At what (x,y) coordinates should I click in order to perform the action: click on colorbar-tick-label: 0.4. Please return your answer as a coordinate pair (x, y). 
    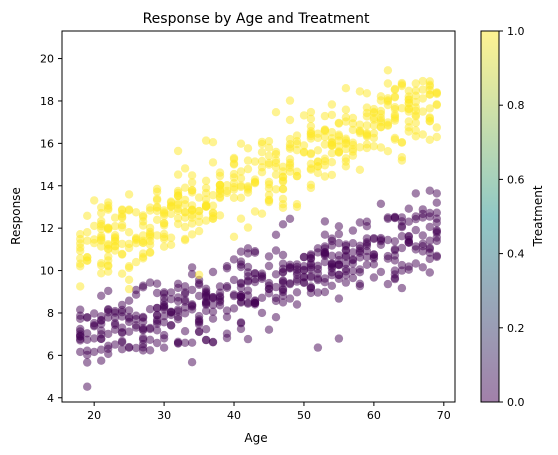
    Looking at the image, I should click on (516, 254).